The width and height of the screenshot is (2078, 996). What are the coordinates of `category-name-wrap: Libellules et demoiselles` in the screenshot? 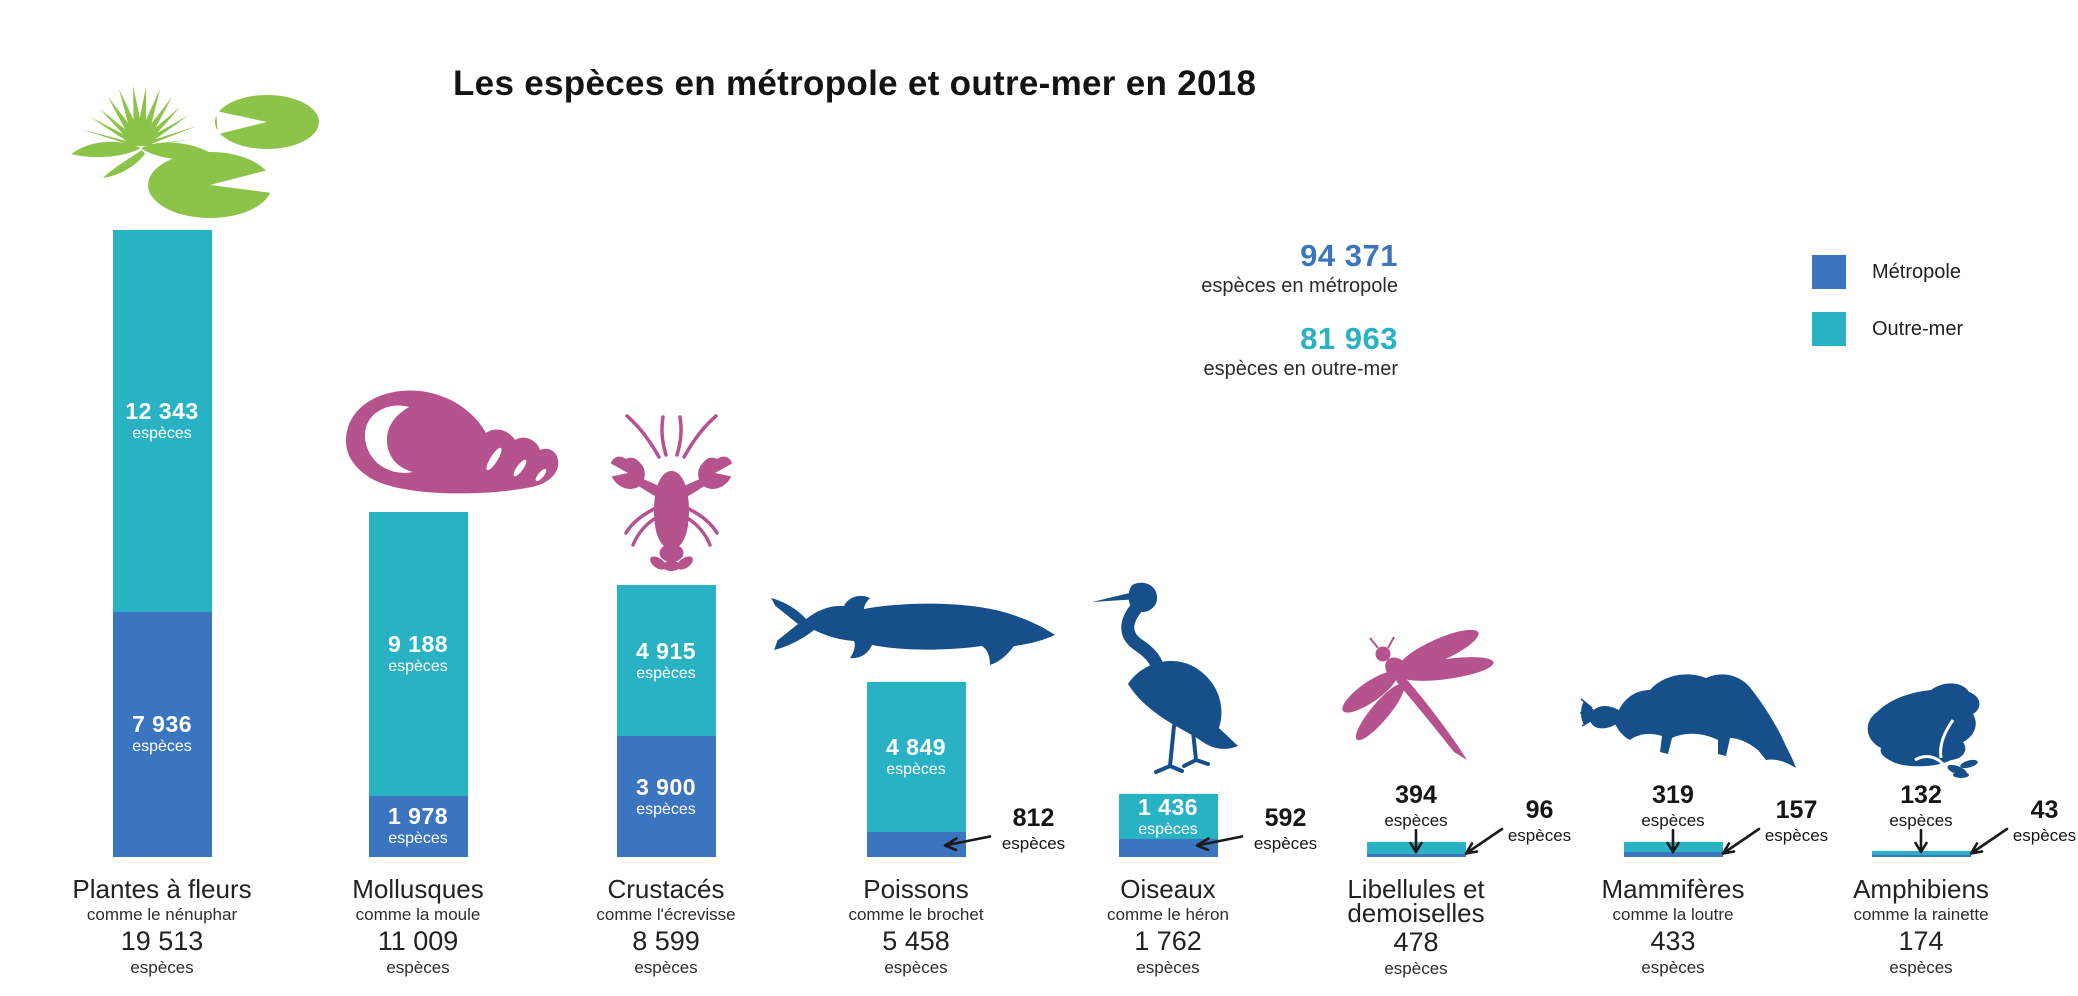 It's located at (1416, 901).